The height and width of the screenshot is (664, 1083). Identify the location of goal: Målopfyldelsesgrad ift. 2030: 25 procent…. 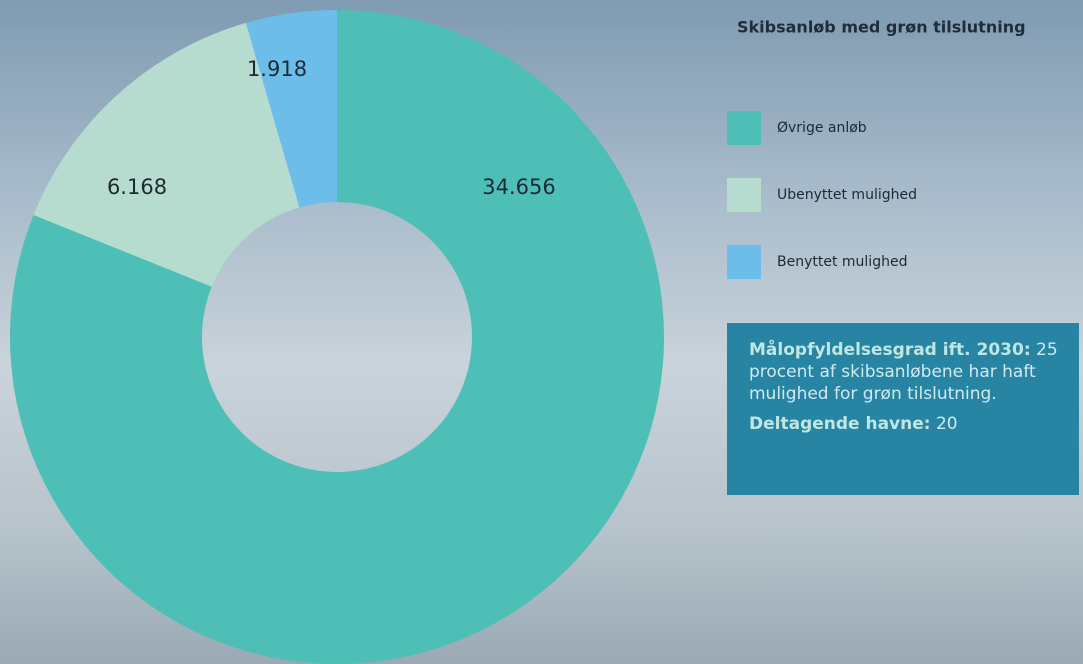
(905, 372).